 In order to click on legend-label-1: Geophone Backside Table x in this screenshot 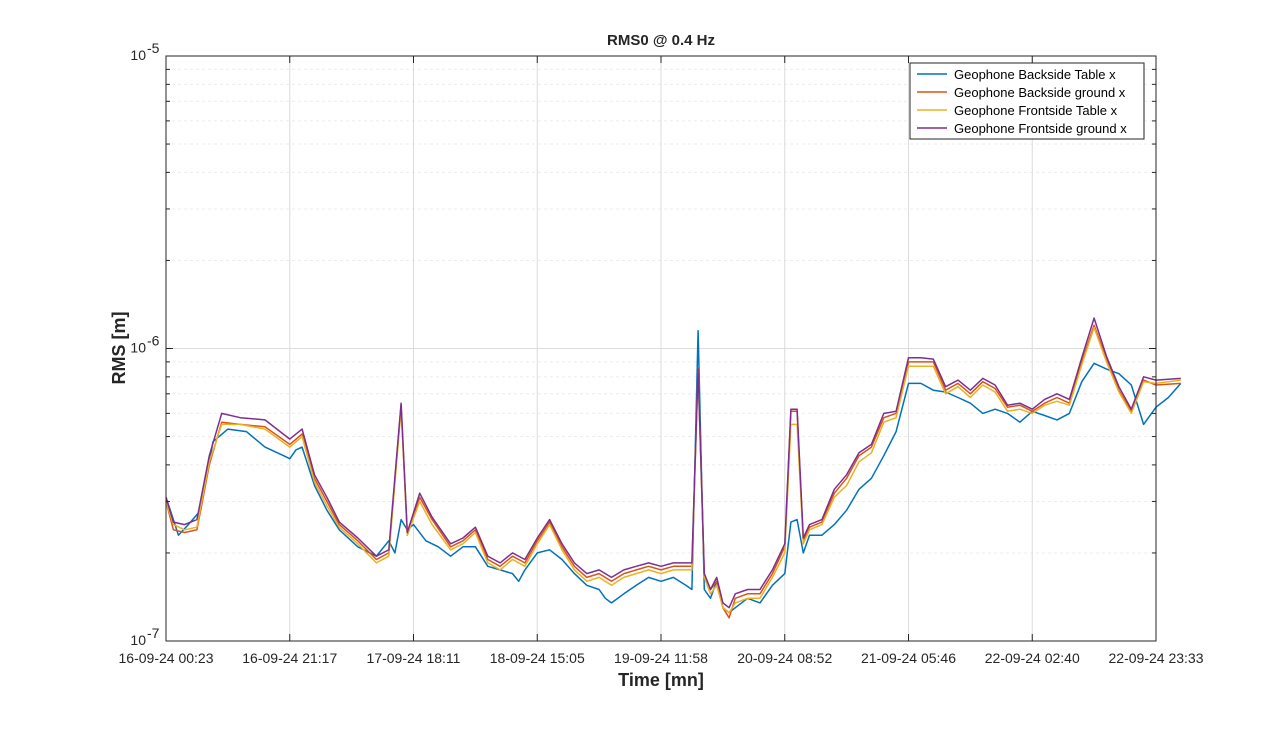, I will do `click(1035, 74)`.